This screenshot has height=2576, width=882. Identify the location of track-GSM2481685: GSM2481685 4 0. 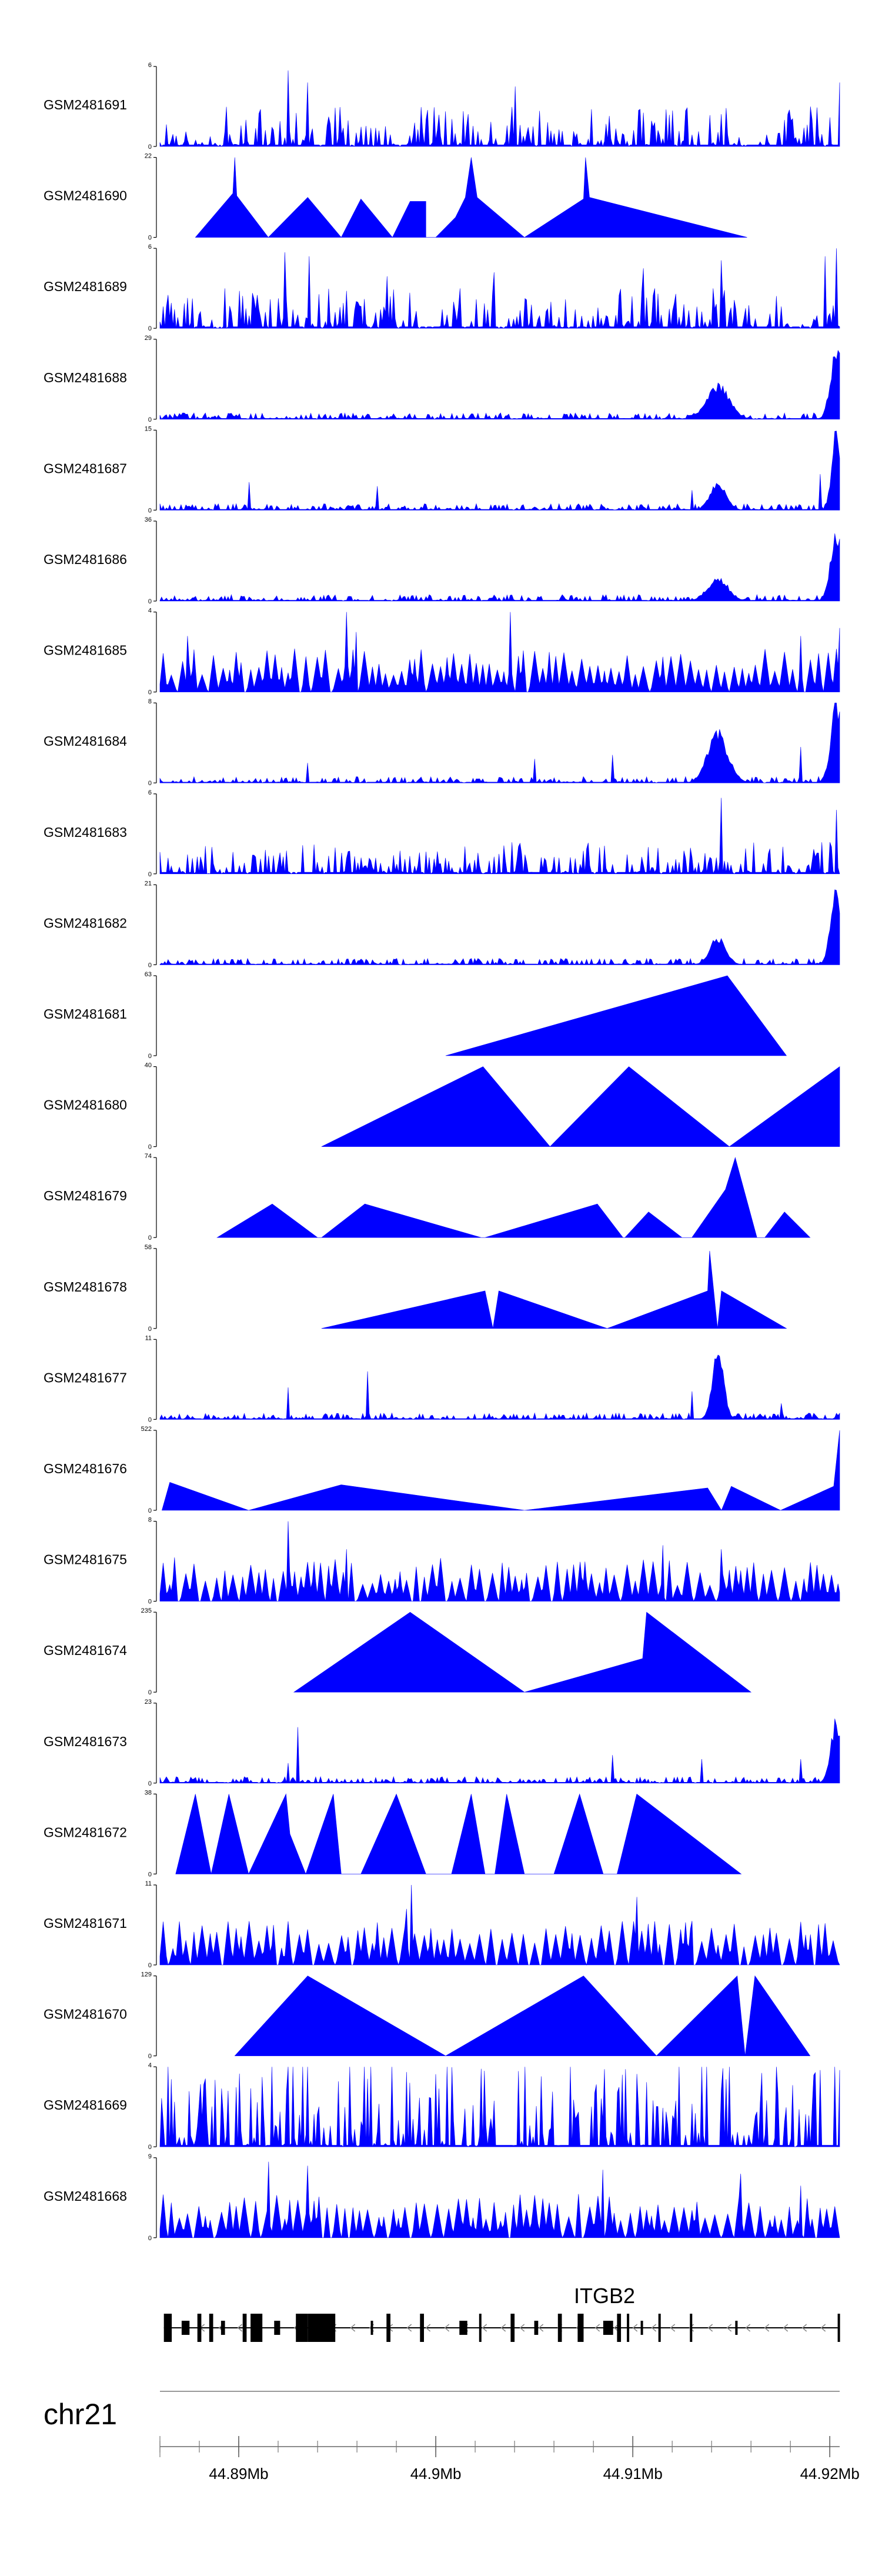
(442, 652).